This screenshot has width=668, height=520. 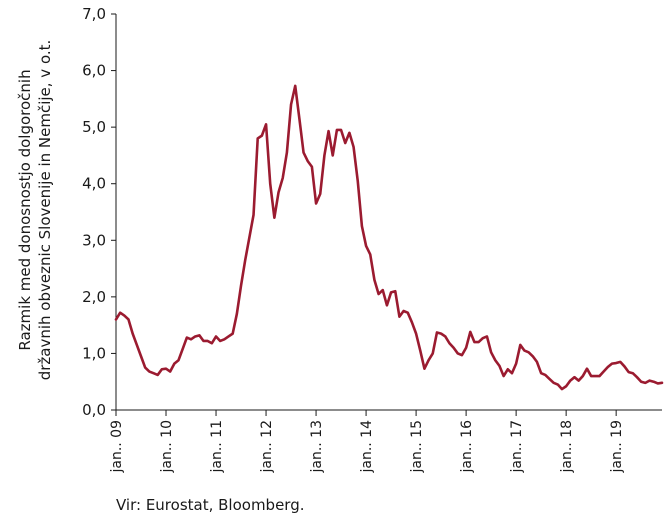 I want to click on x-tick-label: jan.. 13, so click(x=317, y=447).